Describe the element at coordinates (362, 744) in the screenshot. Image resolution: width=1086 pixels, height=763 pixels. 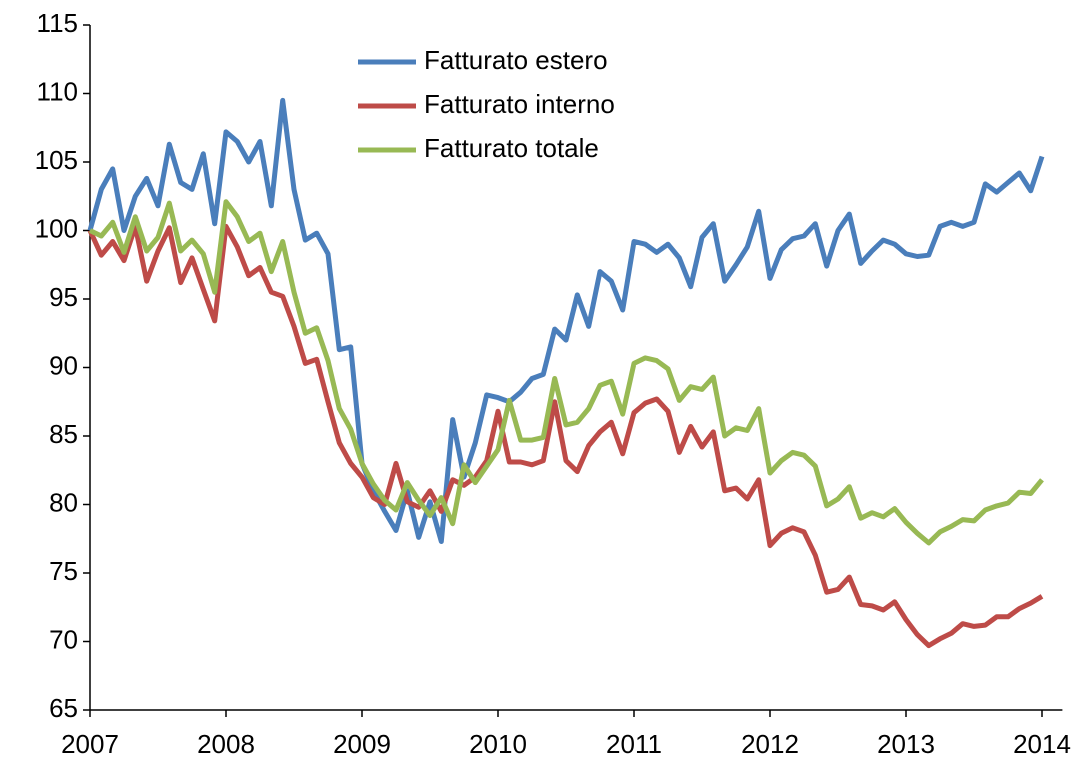
I see `x-tick-label: 2009` at that location.